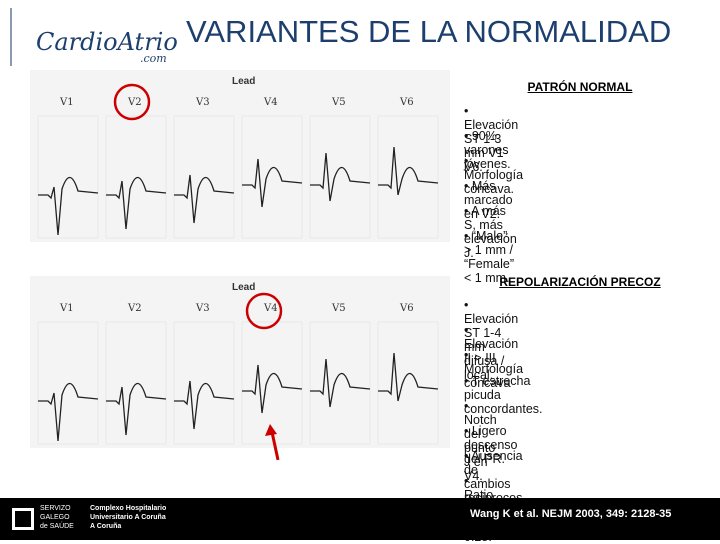 This screenshot has width=720, height=544. Describe the element at coordinates (580, 87) in the screenshot. I see `section-heading: PATRÓN NORMAL` at that location.